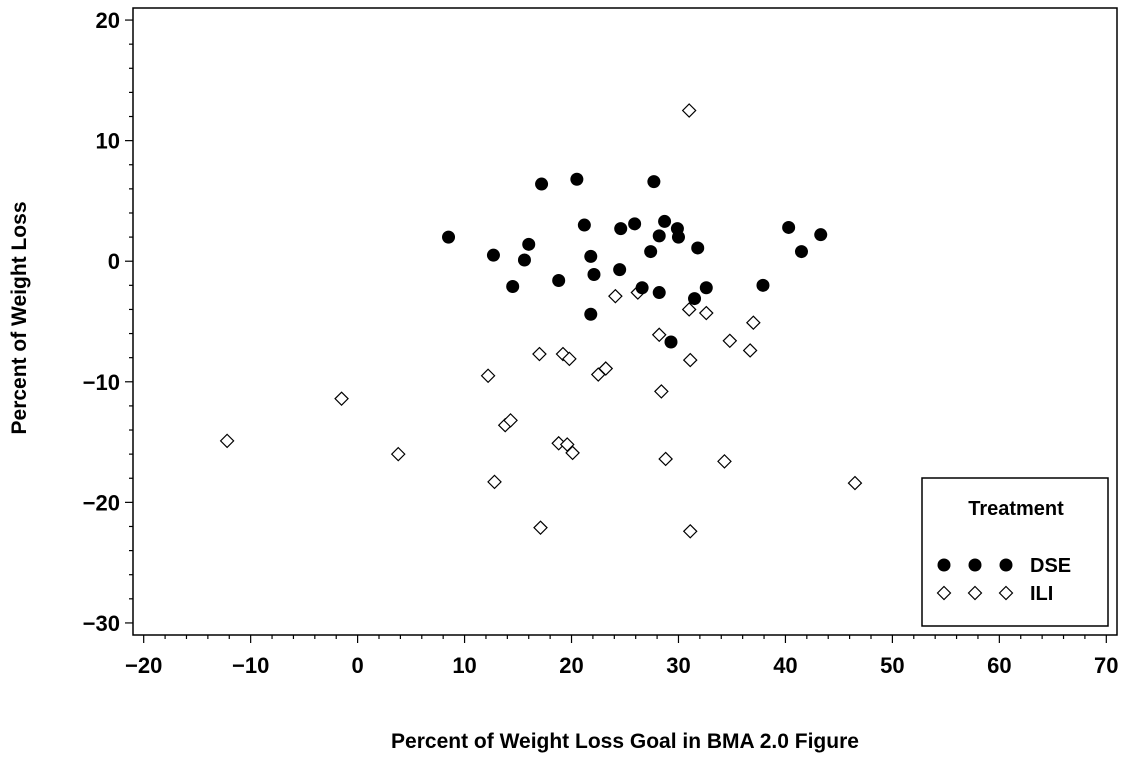 The height and width of the screenshot is (757, 1128). What do you see at coordinates (143, 665) in the screenshot?
I see `x-tick-label: −20` at bounding box center [143, 665].